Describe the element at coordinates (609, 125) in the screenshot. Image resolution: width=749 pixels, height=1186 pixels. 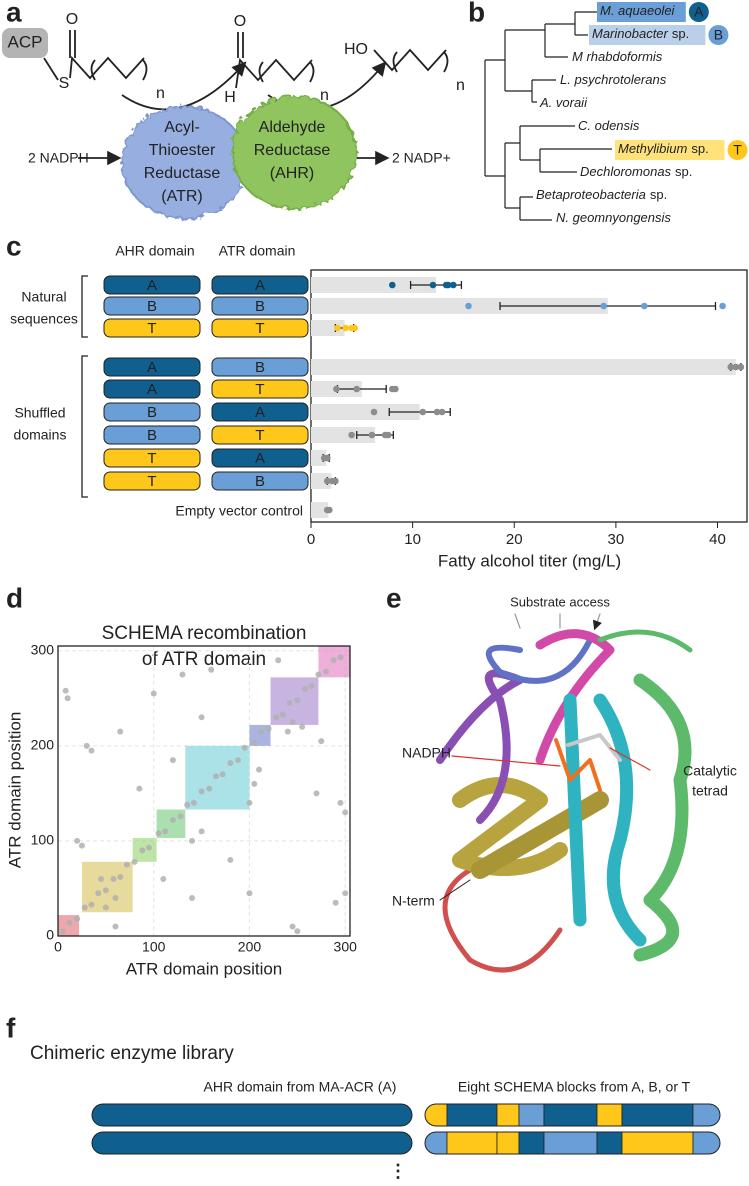
I see `leaf-label: C. odensis` at that location.